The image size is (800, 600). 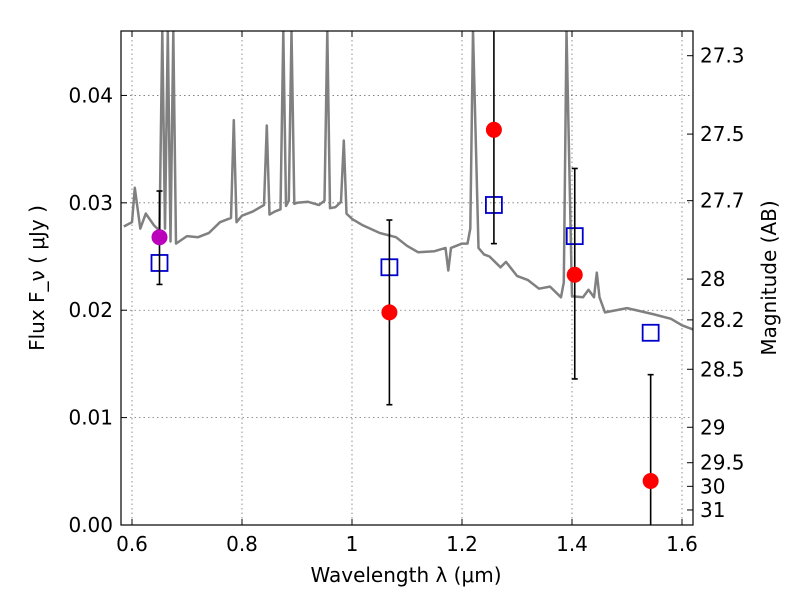 I want to click on y-tick-label: 0.01, so click(x=90, y=418).